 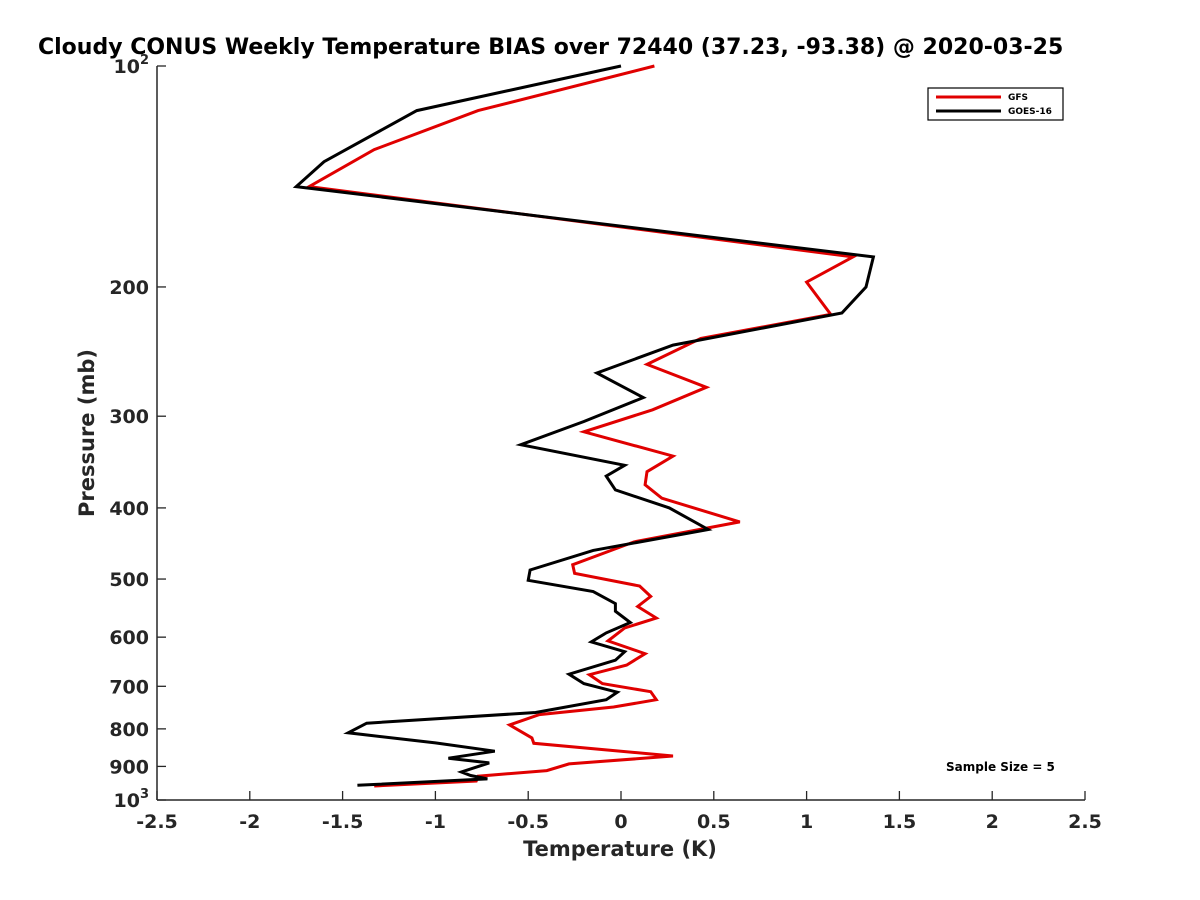 What do you see at coordinates (528, 822) in the screenshot?
I see `x-tick-label: -0.5` at bounding box center [528, 822].